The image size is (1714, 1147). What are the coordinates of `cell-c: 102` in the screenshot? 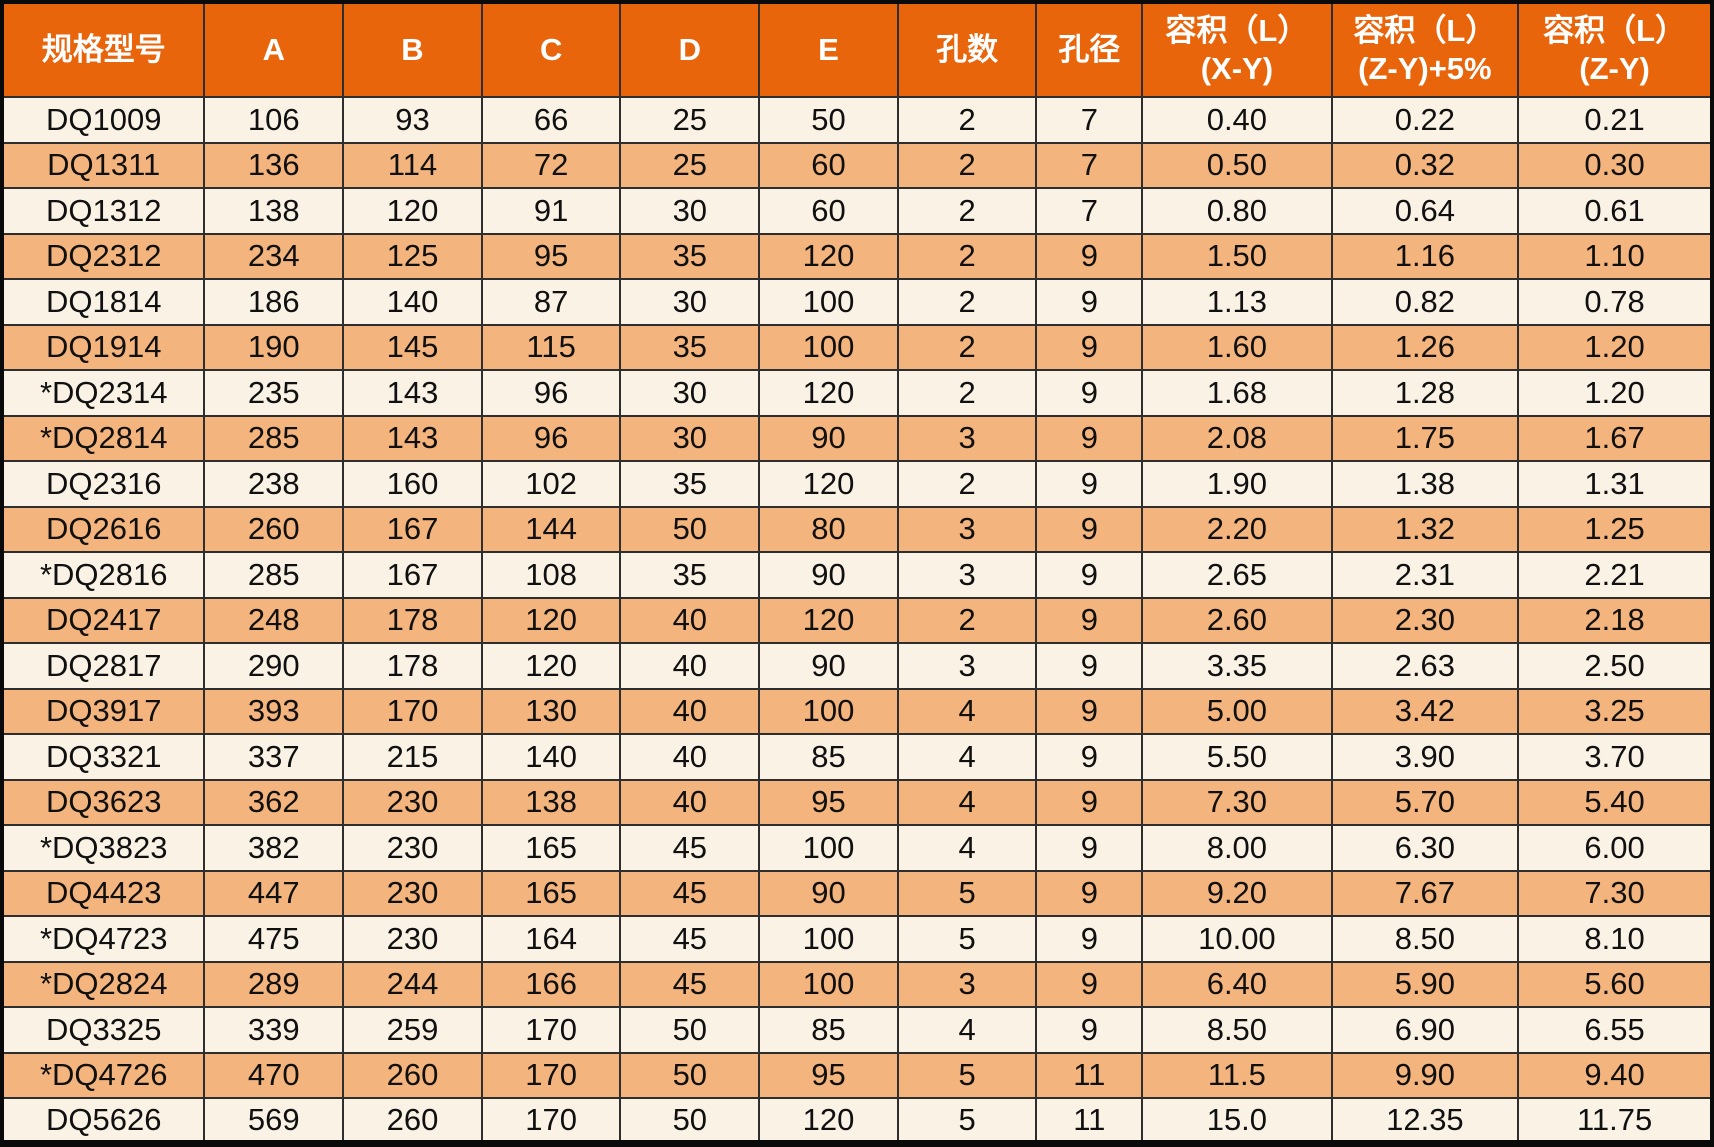 It's located at (551, 484).